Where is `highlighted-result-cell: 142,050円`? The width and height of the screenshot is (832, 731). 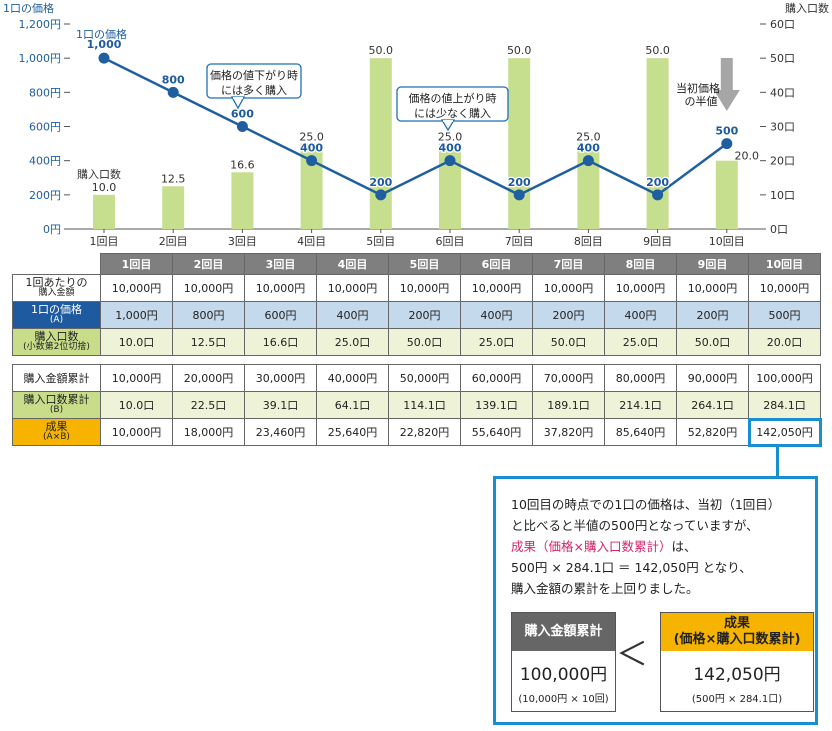 highlighted-result-cell: 142,050円 is located at coordinates (784, 432).